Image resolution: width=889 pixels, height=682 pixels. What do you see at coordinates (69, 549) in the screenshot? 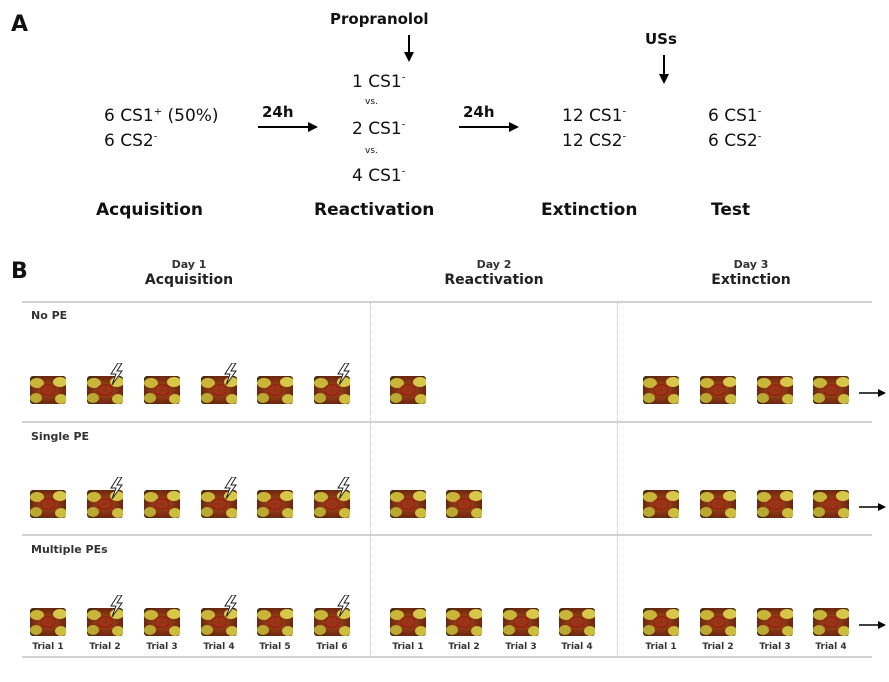
I see `row-label-multiple-pes: Multiple PEs` at bounding box center [69, 549].